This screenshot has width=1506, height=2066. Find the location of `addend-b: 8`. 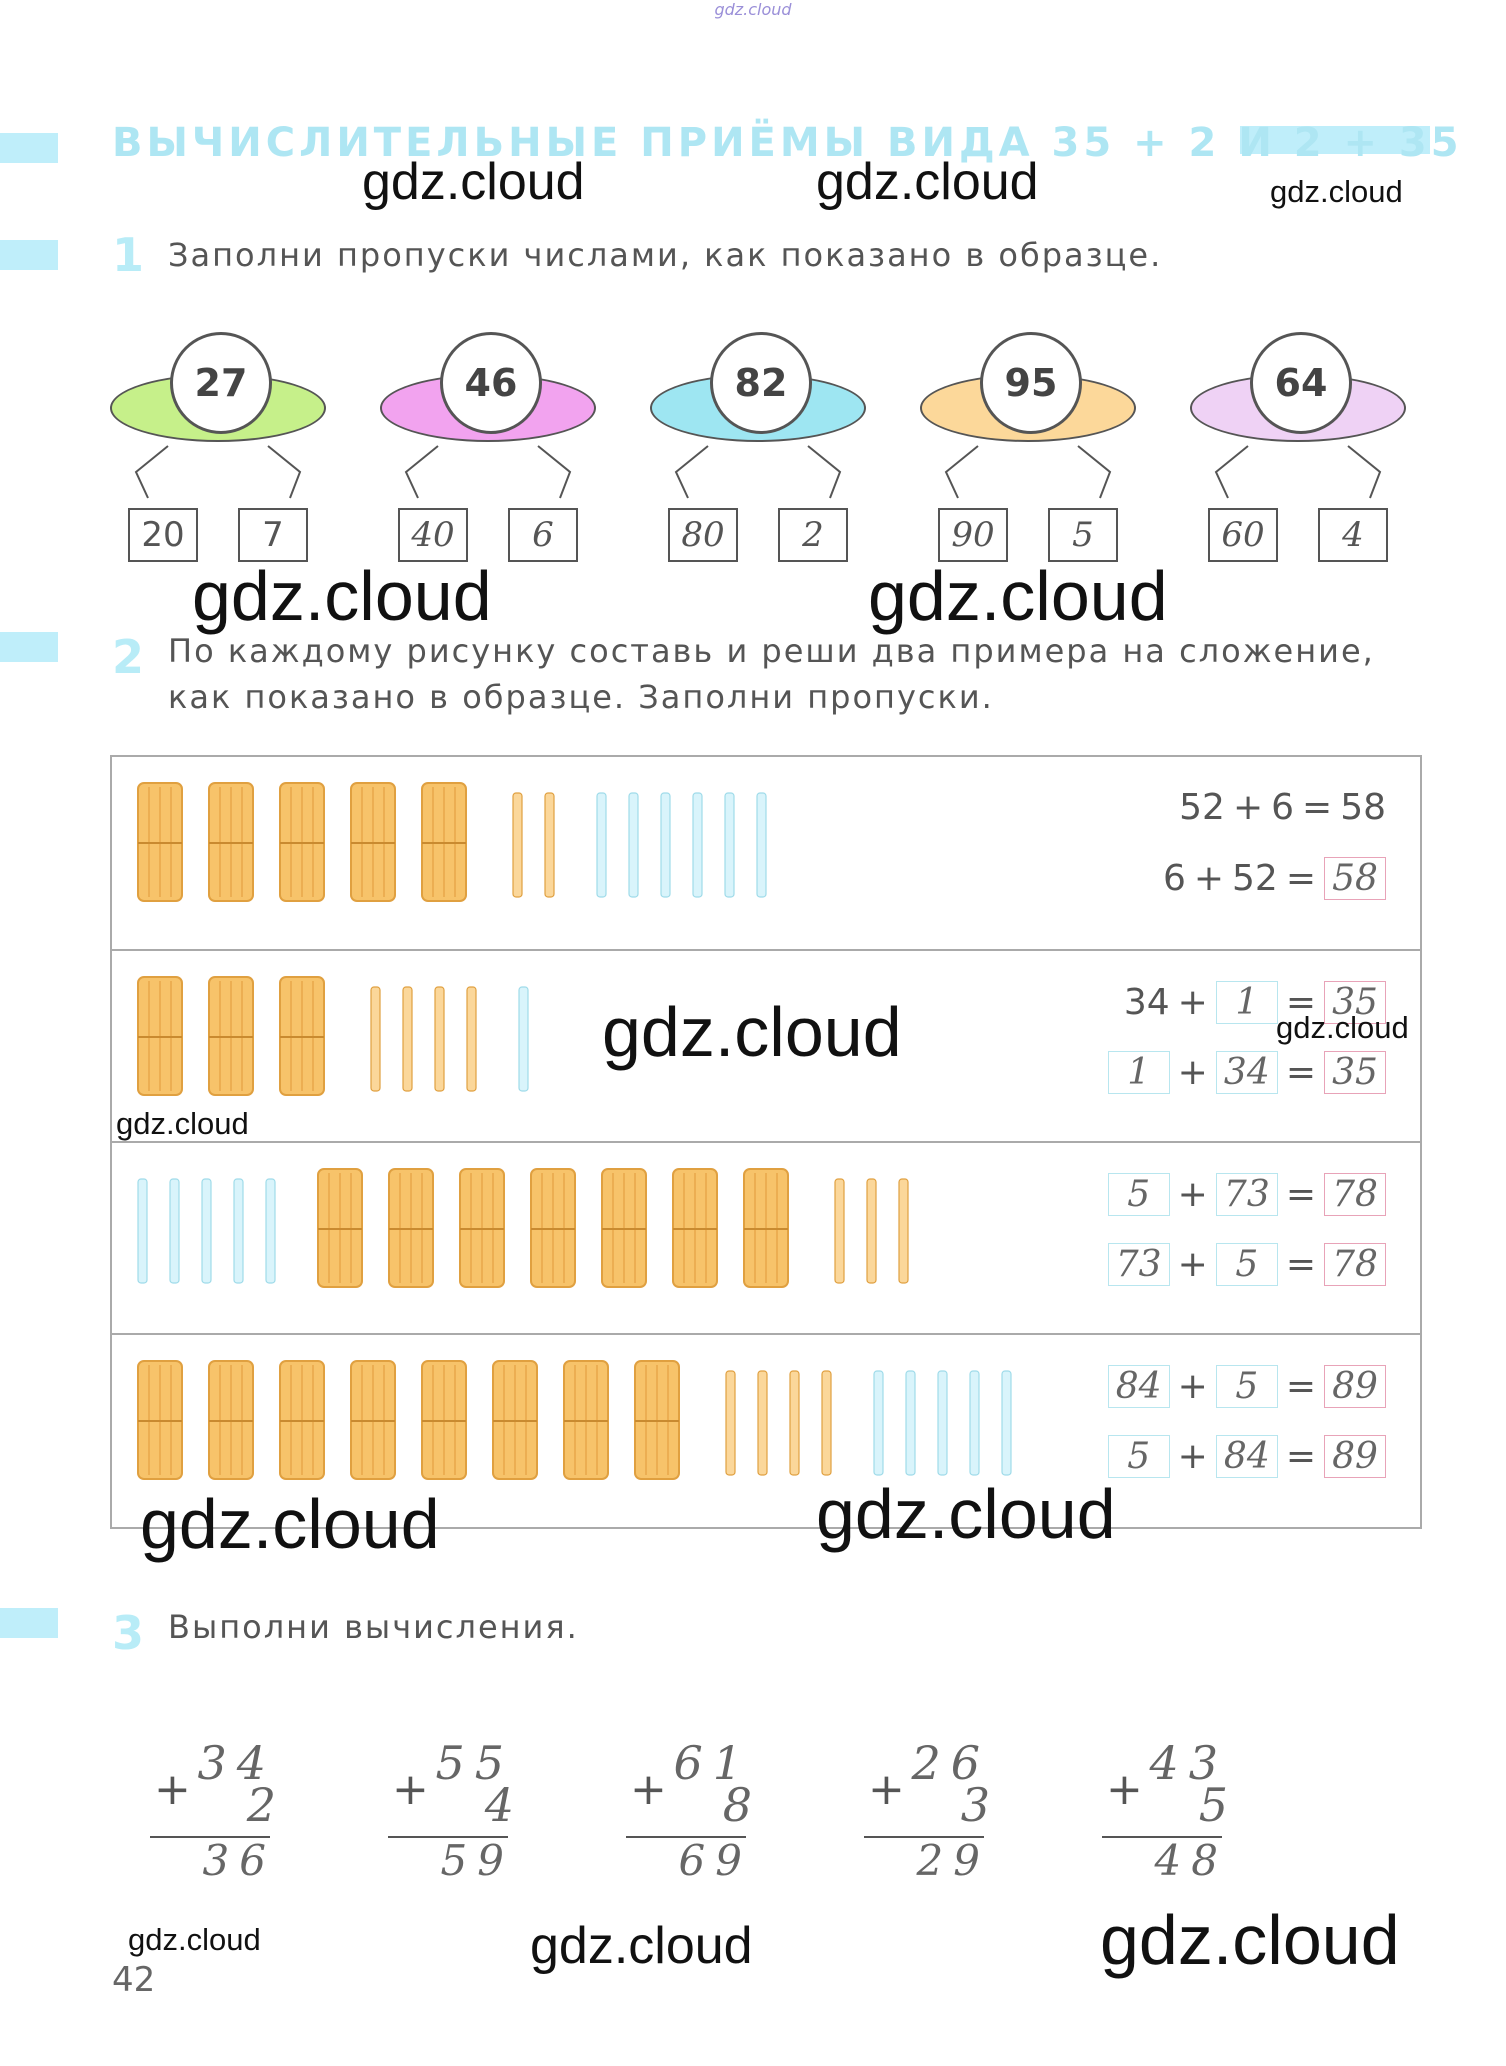

addend-b: 8 is located at coordinates (737, 1805).